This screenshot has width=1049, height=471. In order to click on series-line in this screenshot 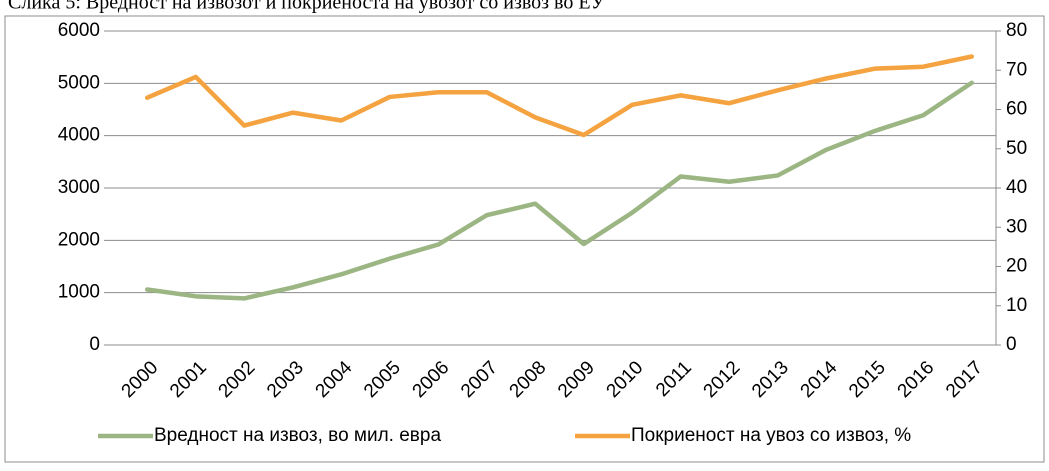, I will do `click(559, 96)`.